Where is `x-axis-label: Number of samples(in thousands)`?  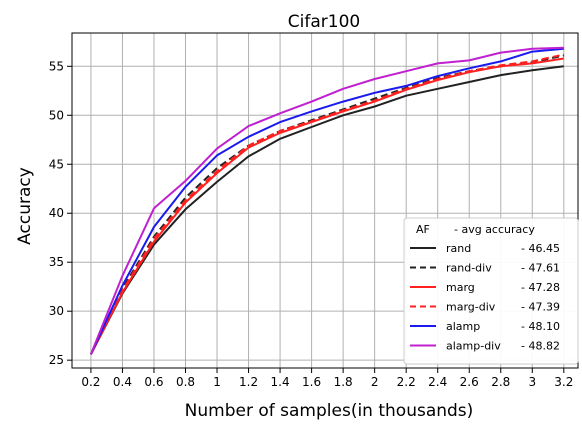
x-axis-label: Number of samples(in thousands) is located at coordinates (329, 411).